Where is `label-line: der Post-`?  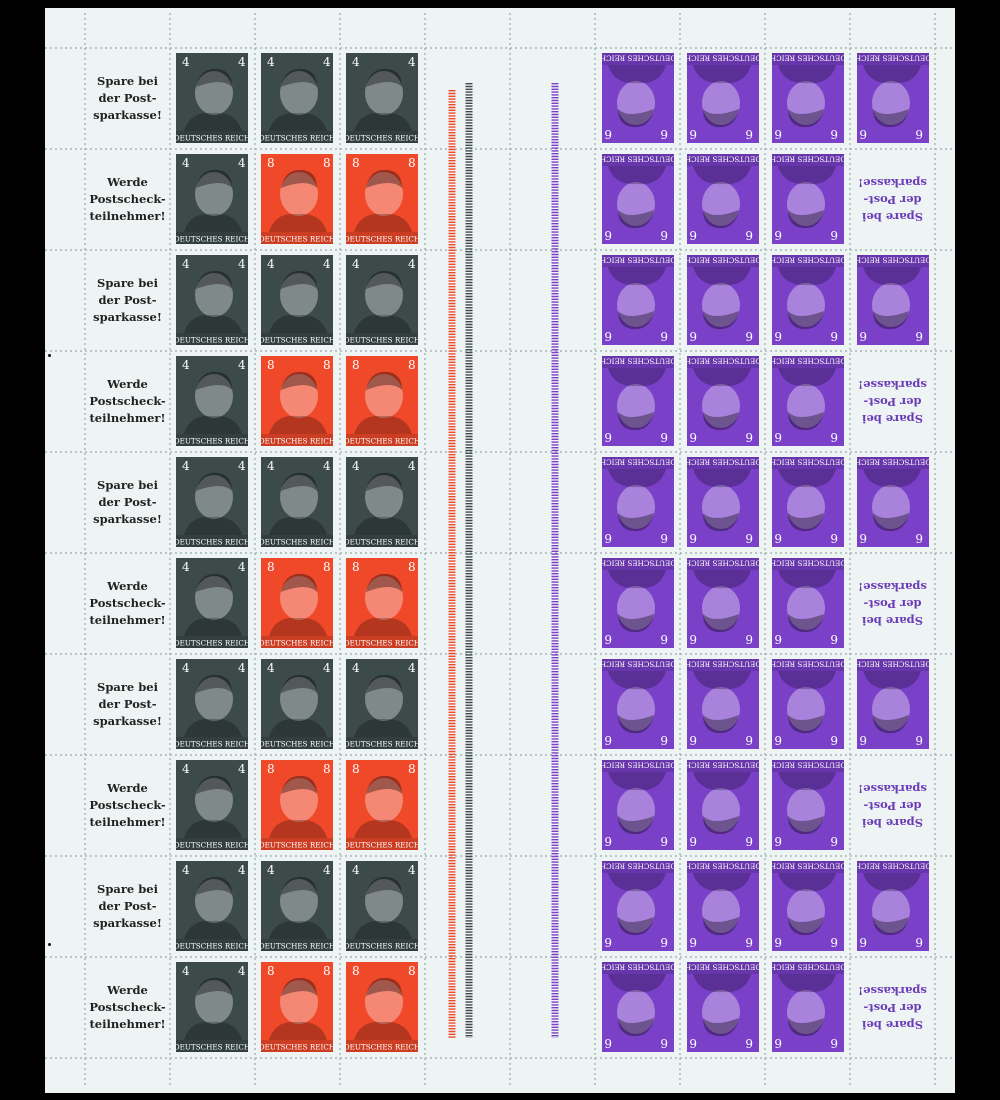
label-line: der Post- is located at coordinates (127, 98).